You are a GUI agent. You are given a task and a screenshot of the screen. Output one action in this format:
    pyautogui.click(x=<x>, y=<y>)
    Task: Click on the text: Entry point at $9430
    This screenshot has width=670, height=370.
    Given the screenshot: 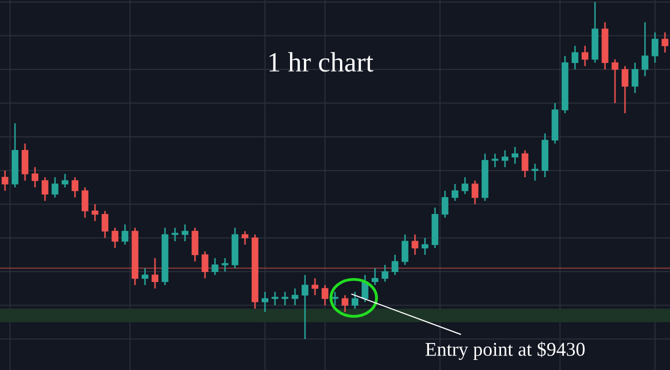 What is the action you would take?
    pyautogui.click(x=505, y=351)
    